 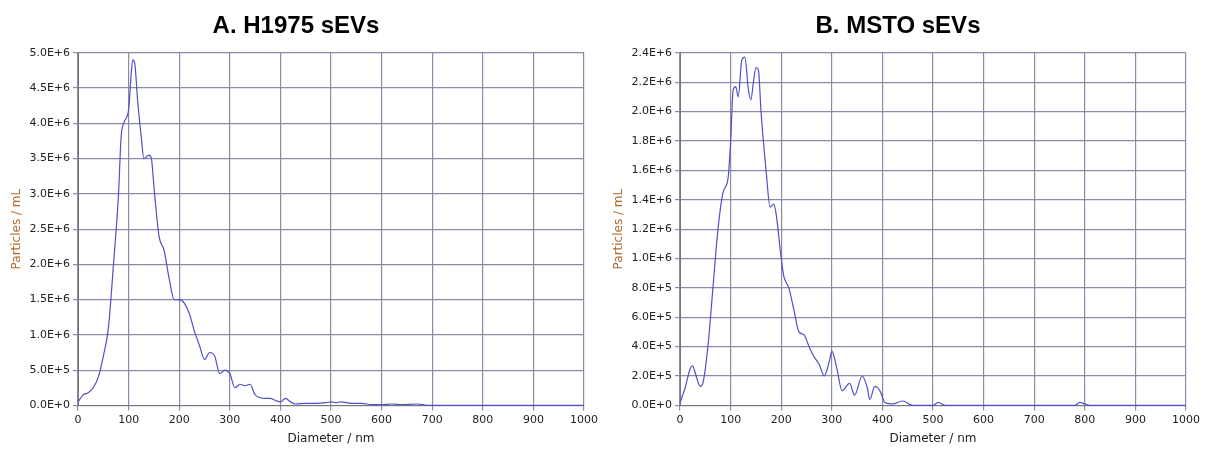 What do you see at coordinates (50, 228) in the screenshot?
I see `y-tick-label: 2.5E+6` at bounding box center [50, 228].